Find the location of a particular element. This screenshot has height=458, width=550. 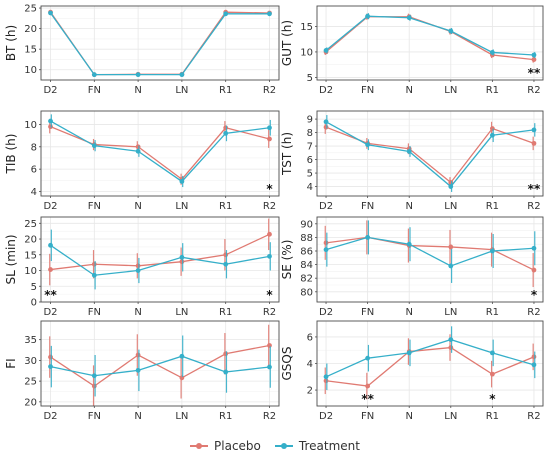

panel-6: 80 82 84 86 88 90 D2 FN N LN R1 R2 SE (%) * is located at coordinates (412, 267).